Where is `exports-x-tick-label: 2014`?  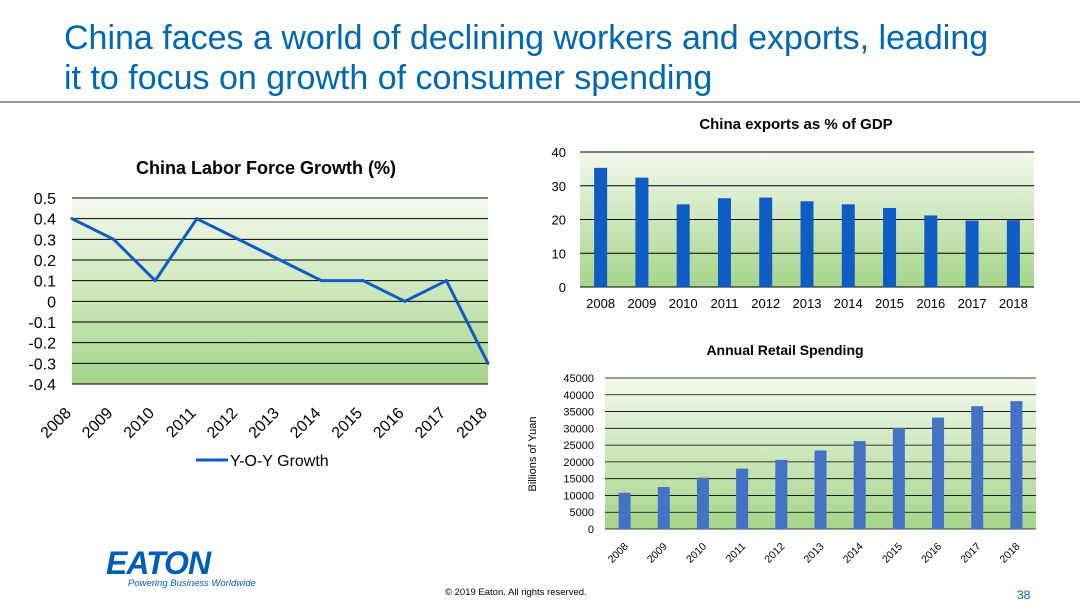
exports-x-tick-label: 2014 is located at coordinates (848, 303).